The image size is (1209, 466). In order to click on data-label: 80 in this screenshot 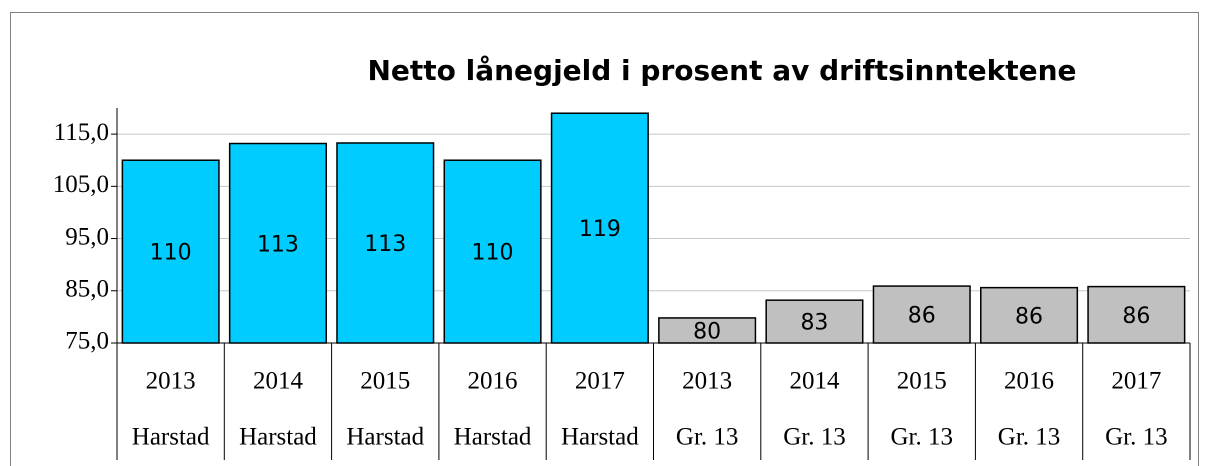, I will do `click(707, 331)`.